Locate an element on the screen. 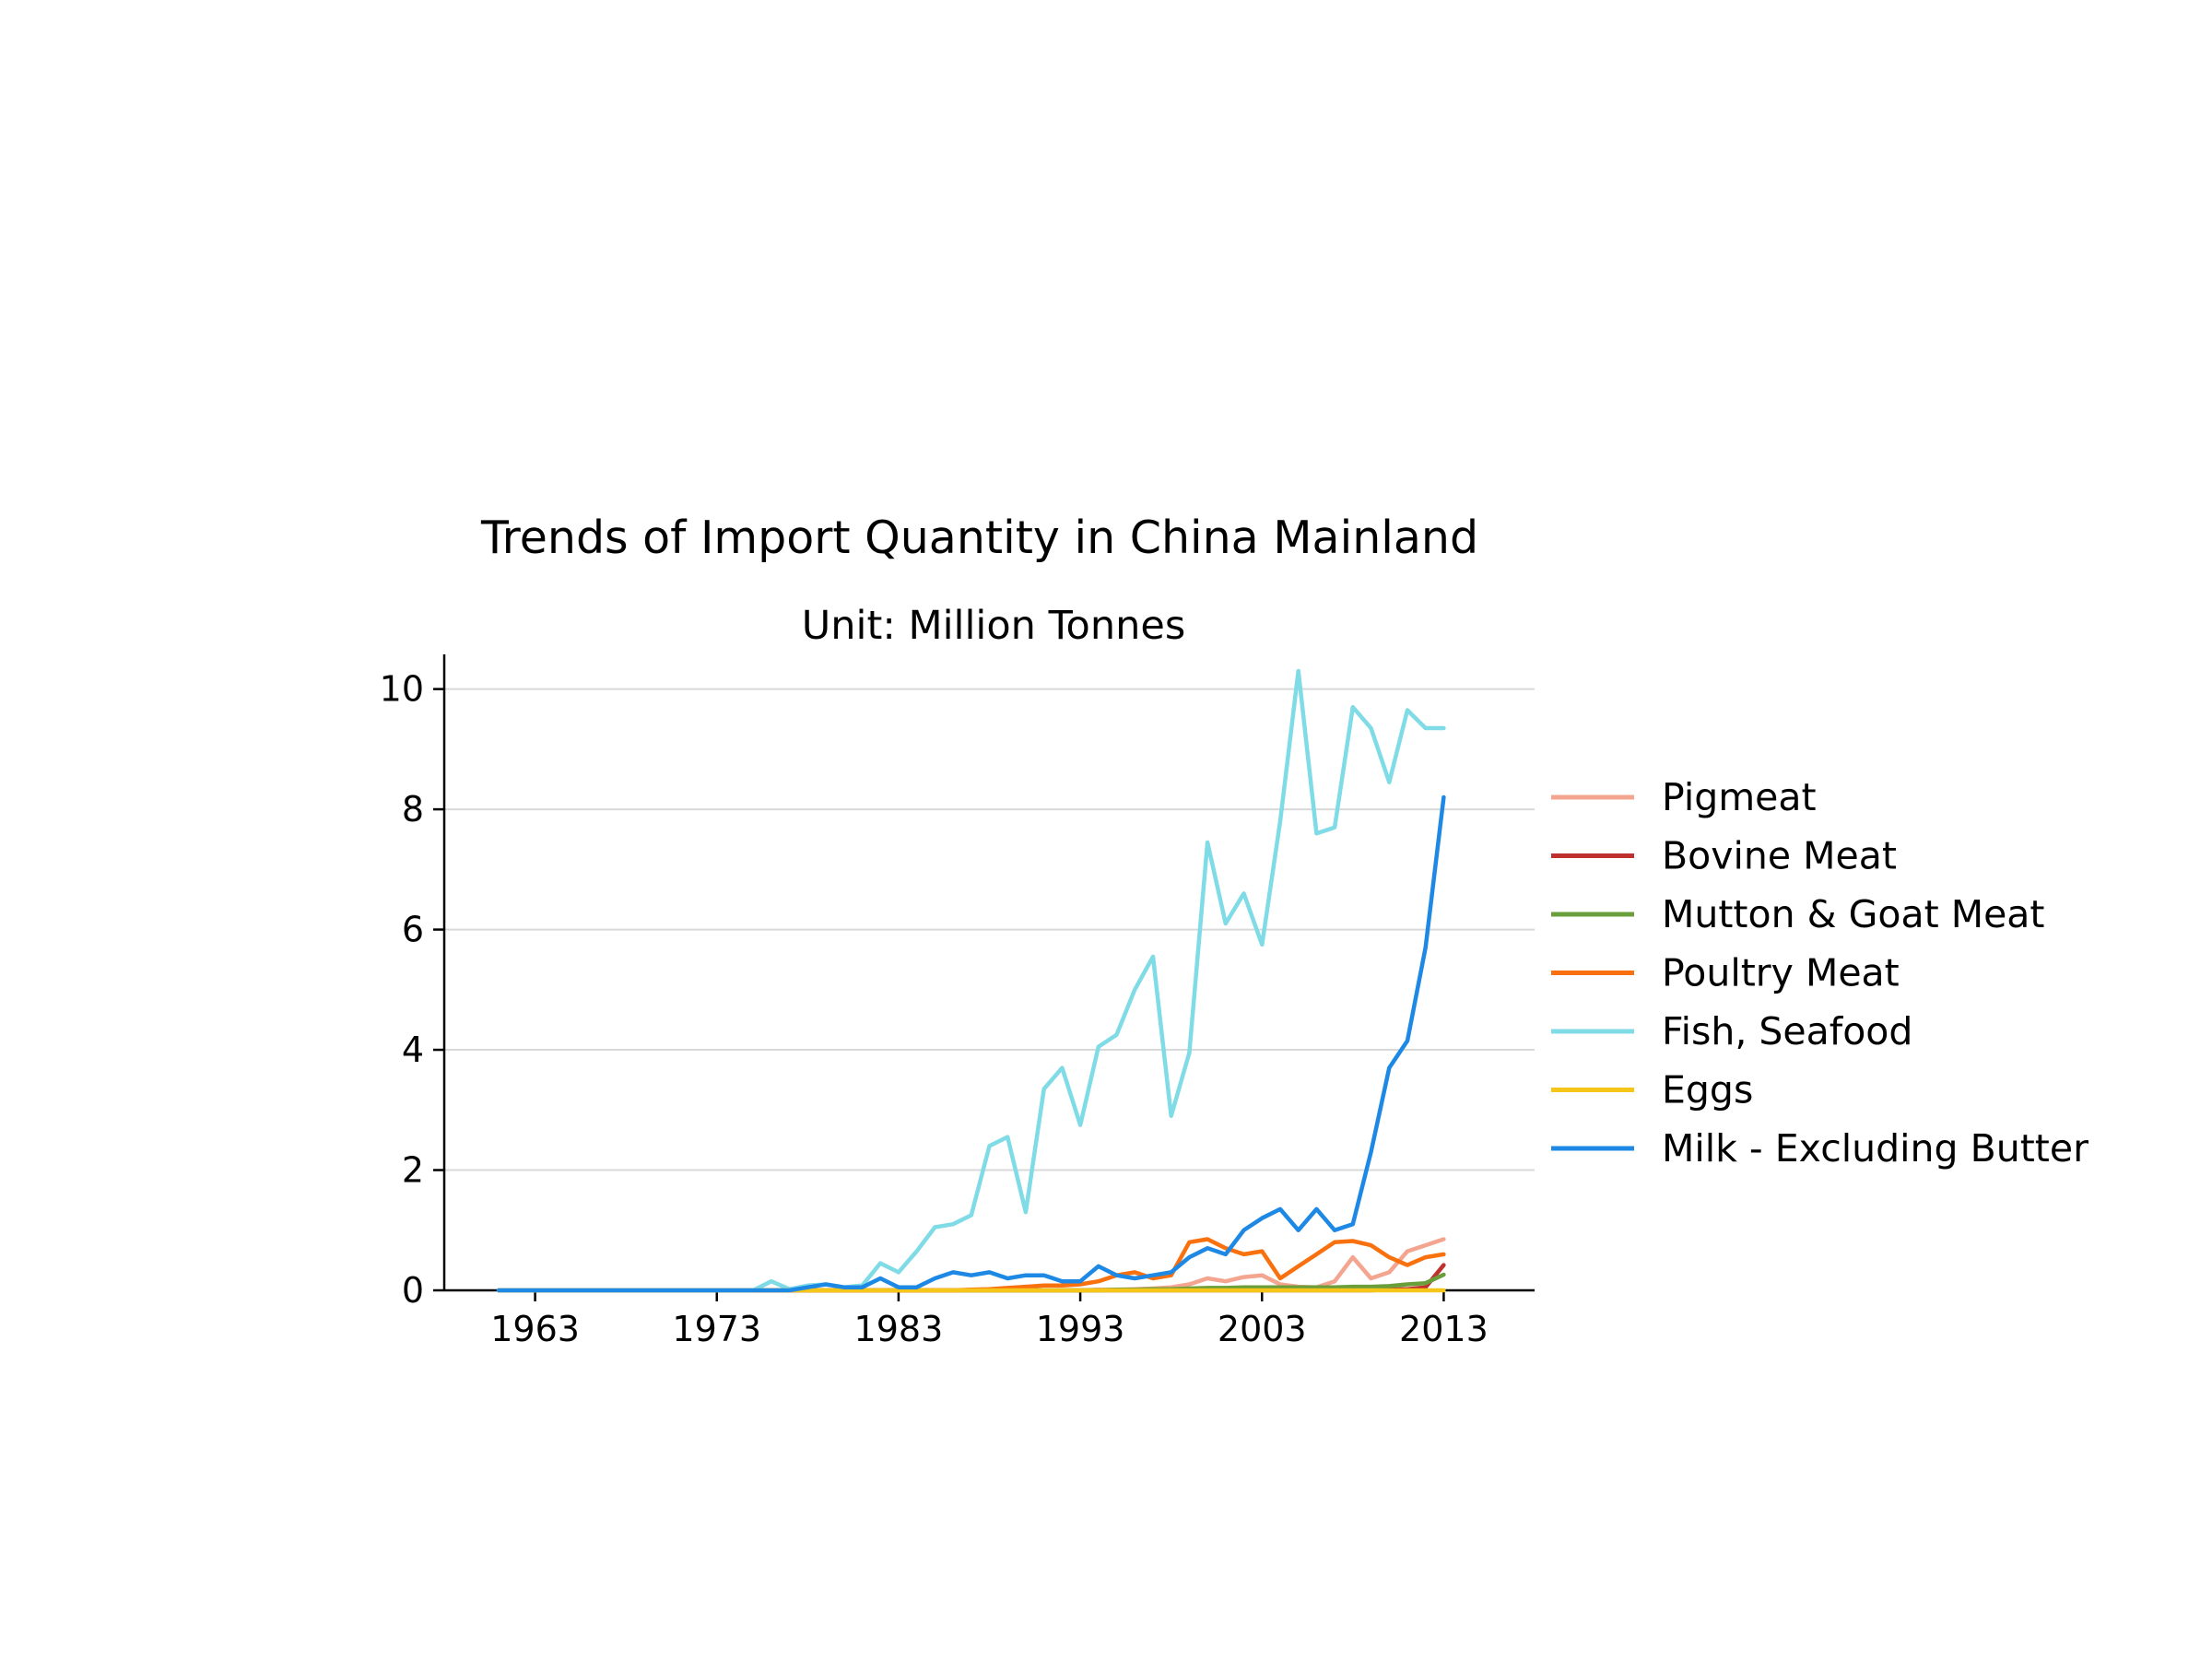 The width and height of the screenshot is (2212, 1659). y-tick-label: 10 is located at coordinates (402, 689).